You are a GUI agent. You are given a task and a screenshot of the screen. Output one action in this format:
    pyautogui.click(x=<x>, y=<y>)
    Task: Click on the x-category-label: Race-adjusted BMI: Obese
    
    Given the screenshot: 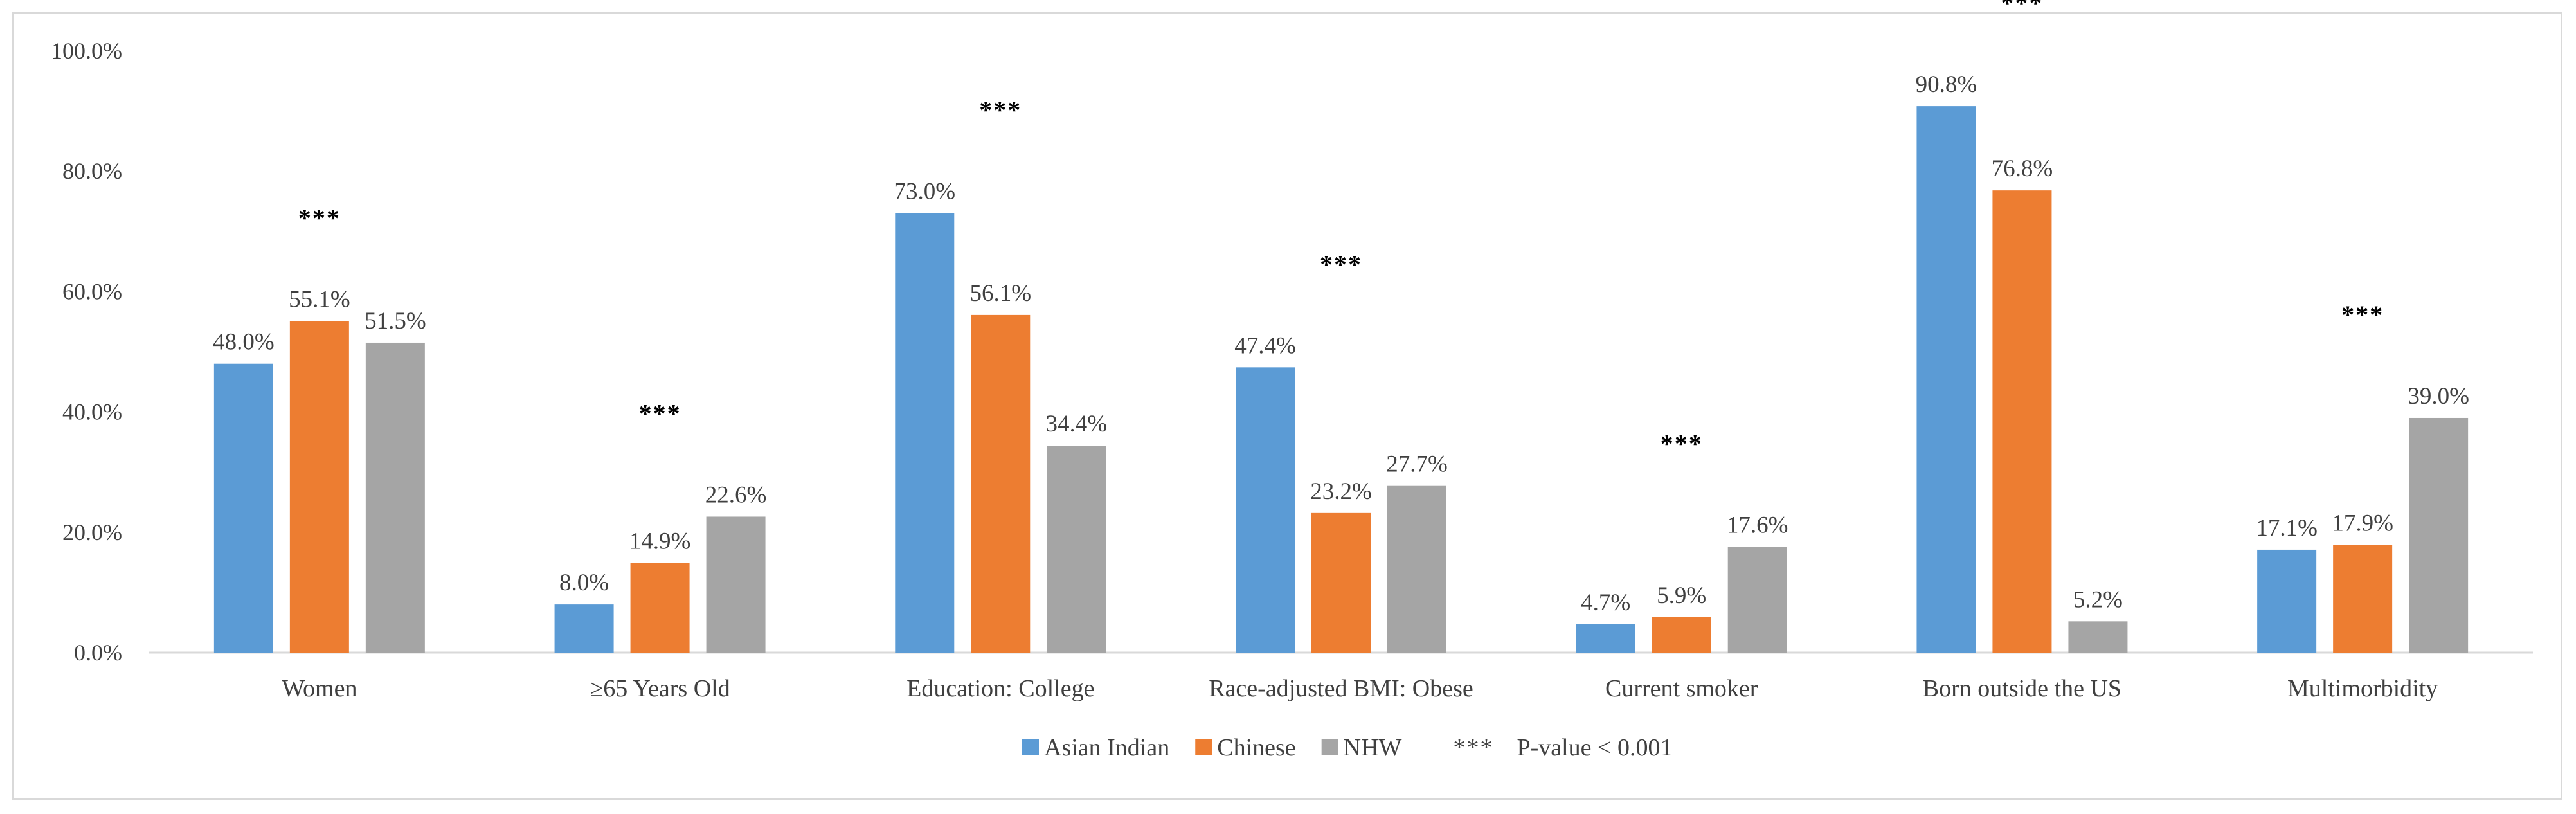 What is the action you would take?
    pyautogui.click(x=1341, y=689)
    